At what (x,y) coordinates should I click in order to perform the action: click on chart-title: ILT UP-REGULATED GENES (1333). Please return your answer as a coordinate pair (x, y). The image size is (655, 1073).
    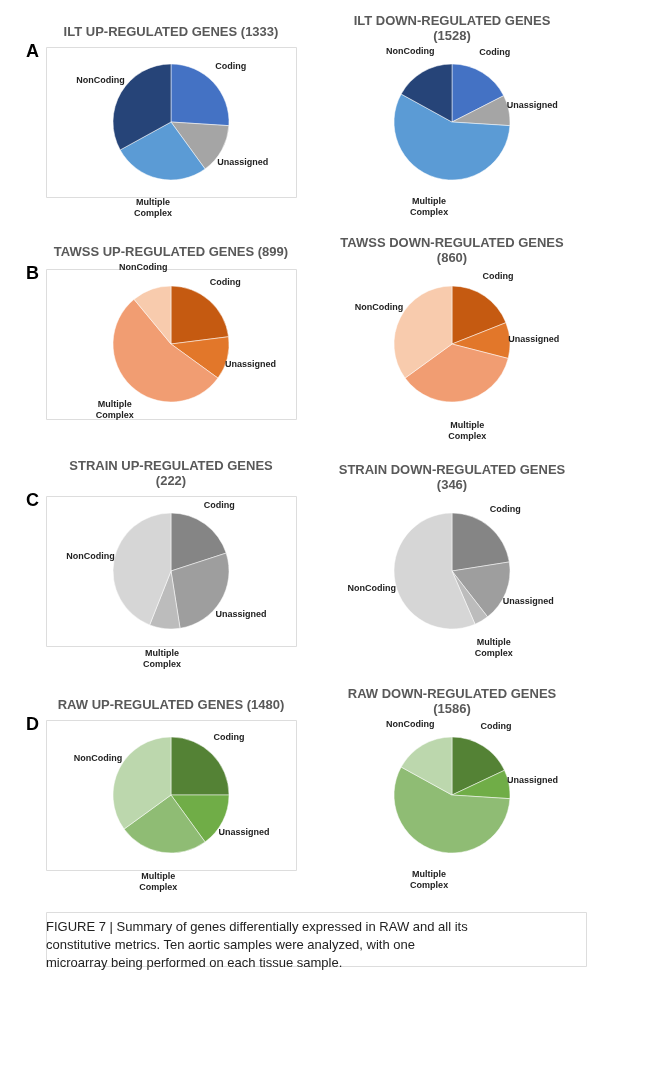
    Looking at the image, I should click on (171, 31).